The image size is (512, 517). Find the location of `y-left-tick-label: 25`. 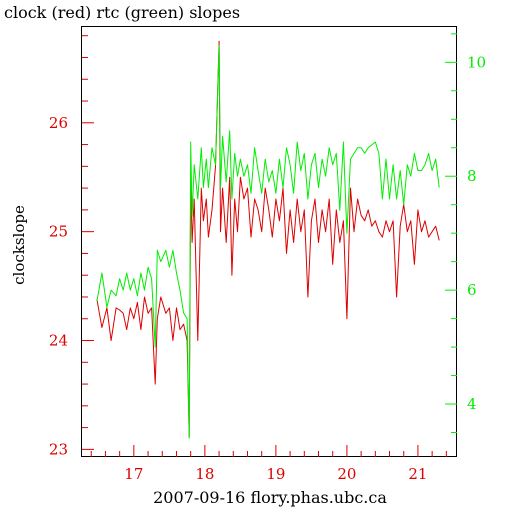

y-left-tick-label: 25 is located at coordinates (58, 232).